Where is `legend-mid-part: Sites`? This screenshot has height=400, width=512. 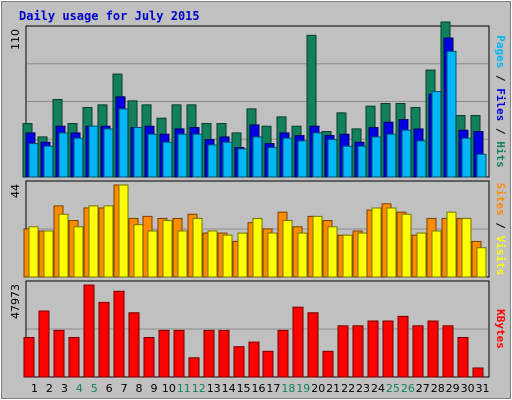
legend-mid-part: Sites is located at coordinates (500, 199).